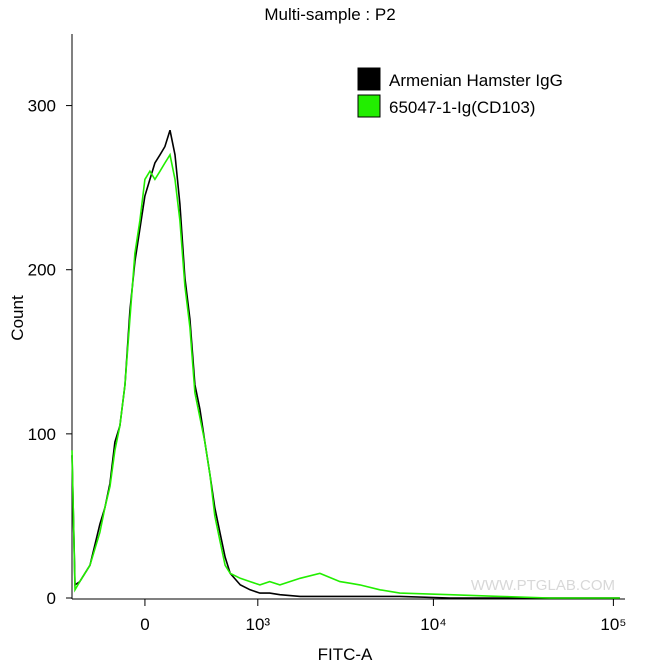 The image size is (650, 671). I want to click on y-axis-label: Count, so click(17, 318).